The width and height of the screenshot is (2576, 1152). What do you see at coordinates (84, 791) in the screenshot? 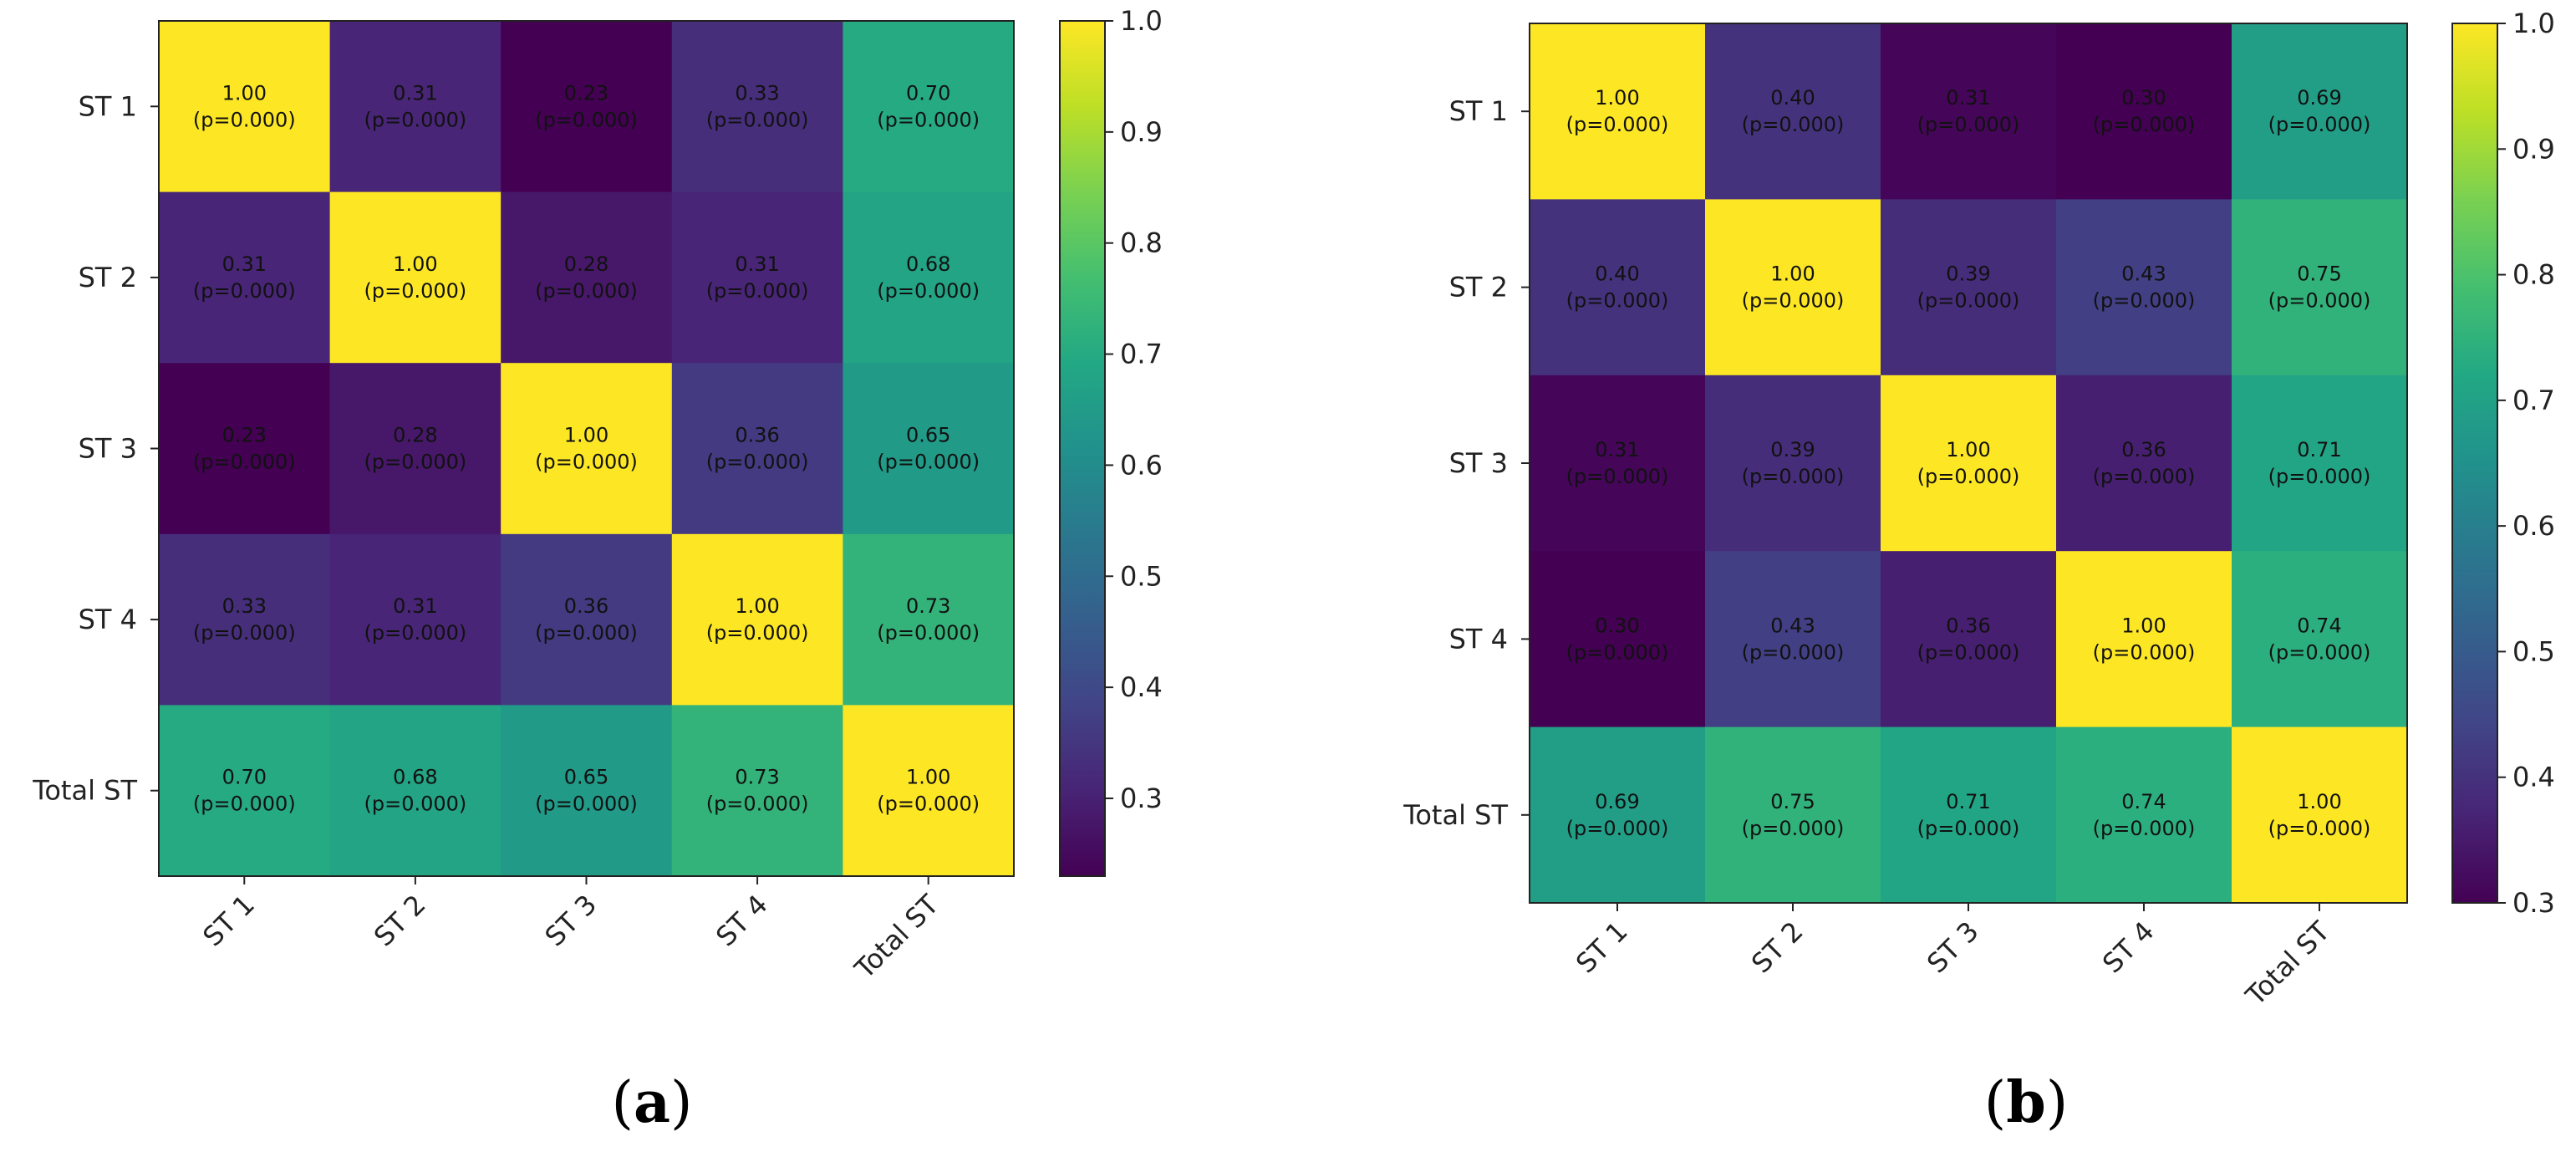
I see `heatmap-a-y-tick-label: Total ST` at bounding box center [84, 791].